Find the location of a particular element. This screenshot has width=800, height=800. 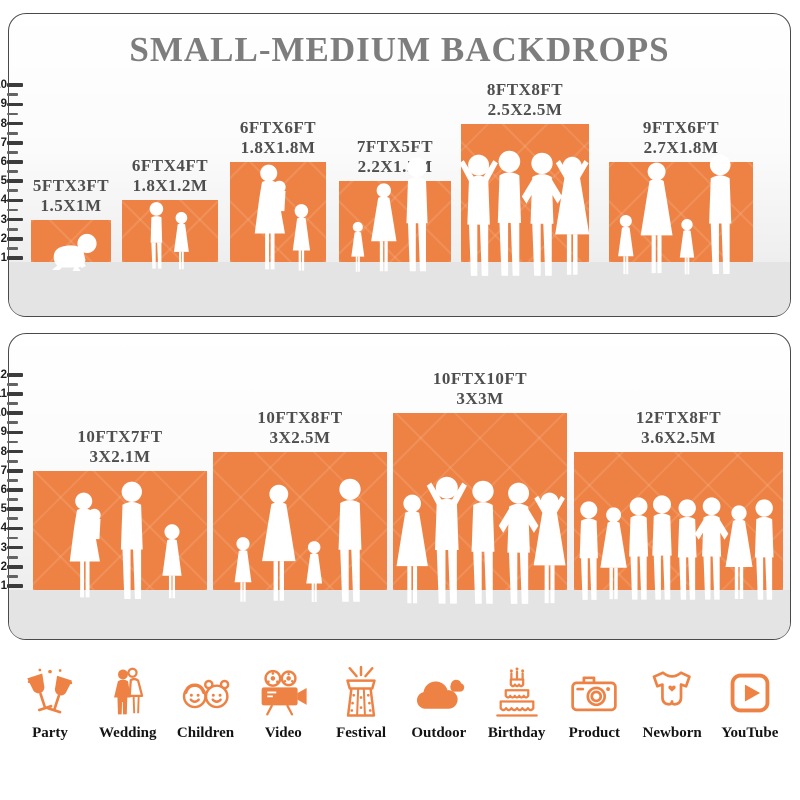

category-youtube: YouTube is located at coordinates (750, 712).